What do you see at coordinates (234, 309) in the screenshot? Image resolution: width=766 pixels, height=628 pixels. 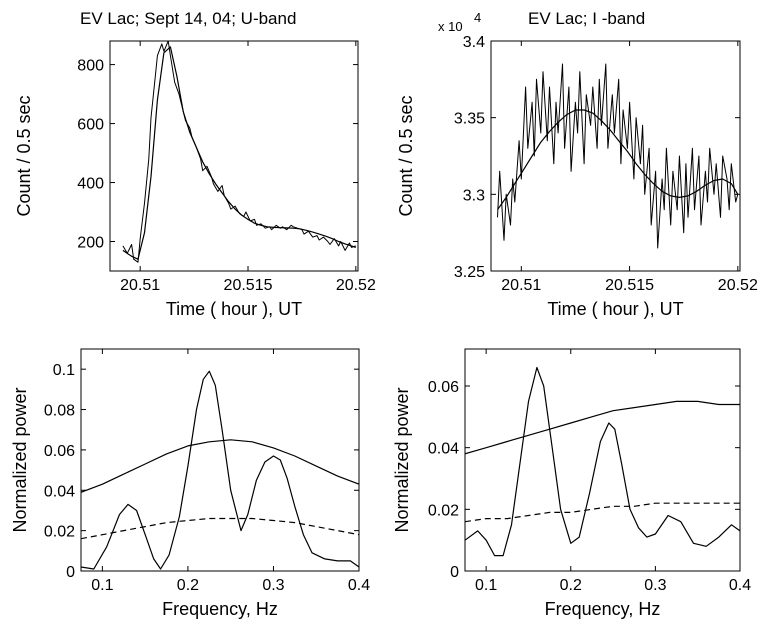 I see `chart1-x-axis-label: Time ( hour ), UT` at bounding box center [234, 309].